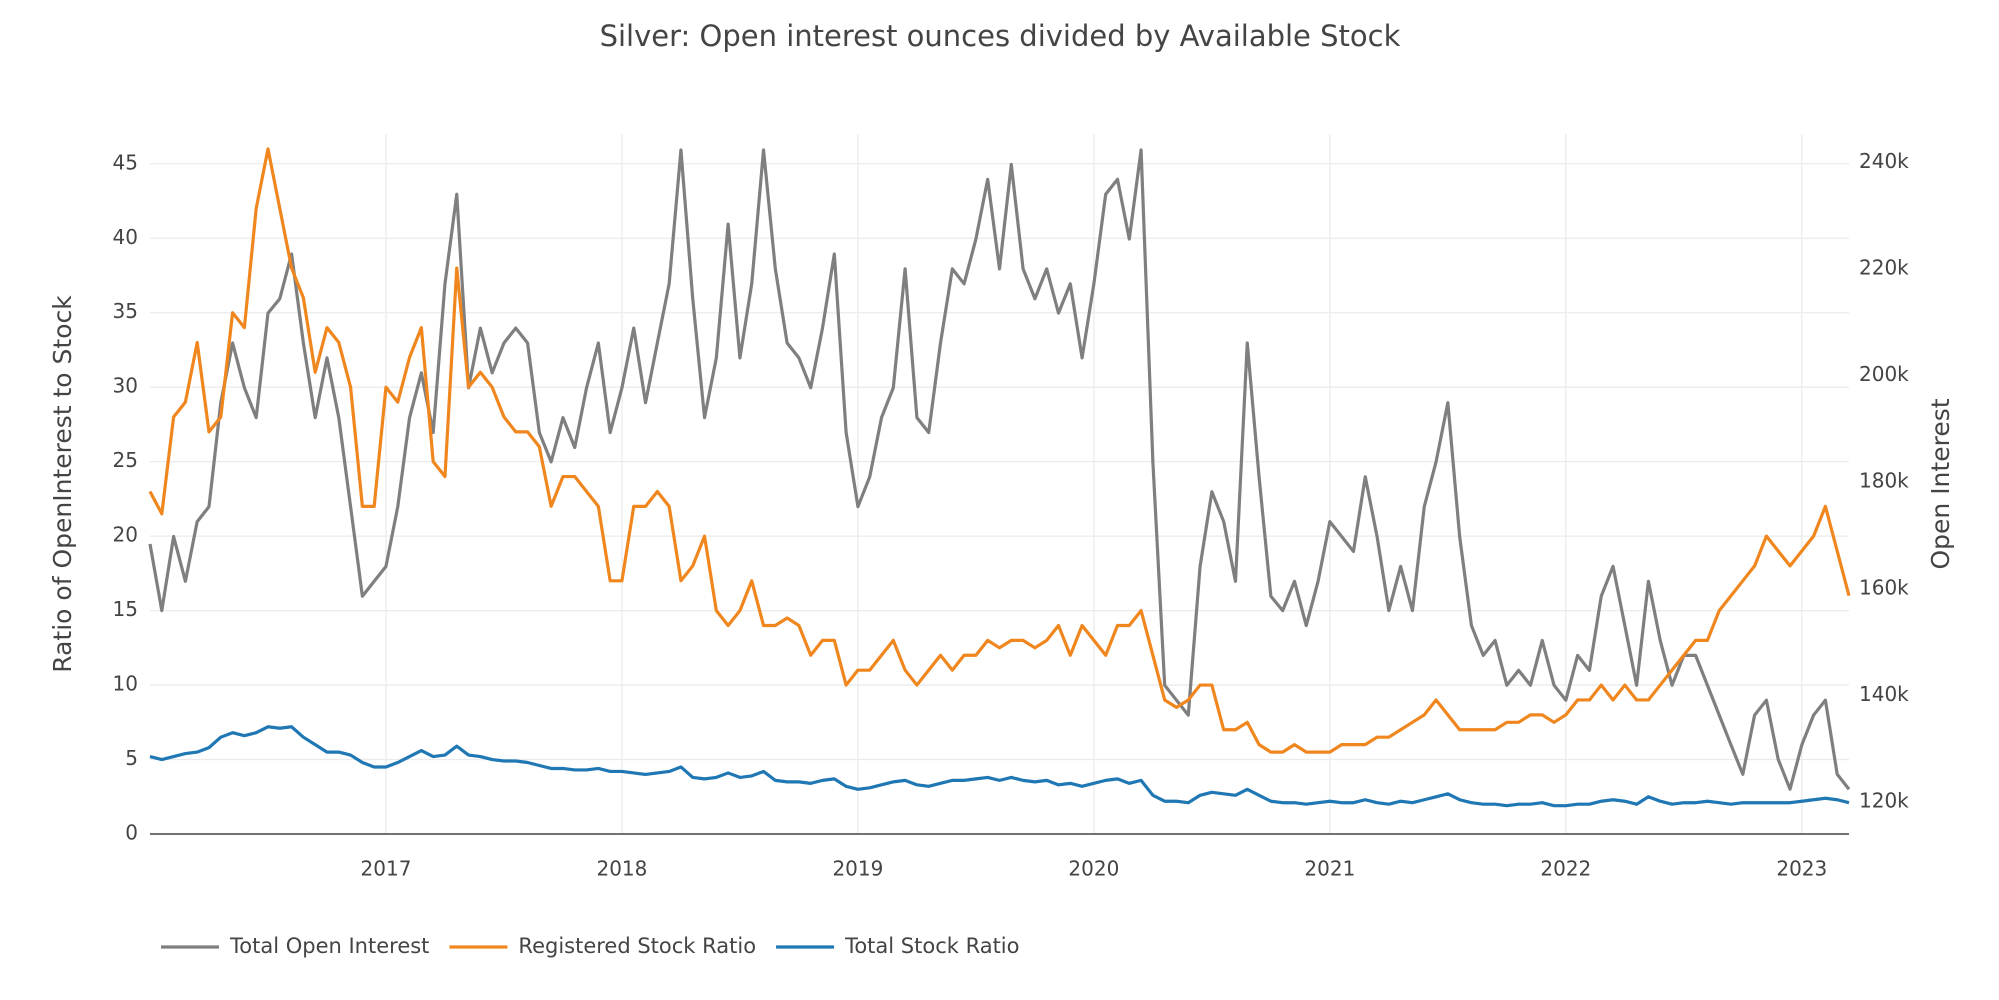 This screenshot has width=1999, height=1000. Describe the element at coordinates (386, 869) in the screenshot. I see `x-tick-label: 2017` at that location.